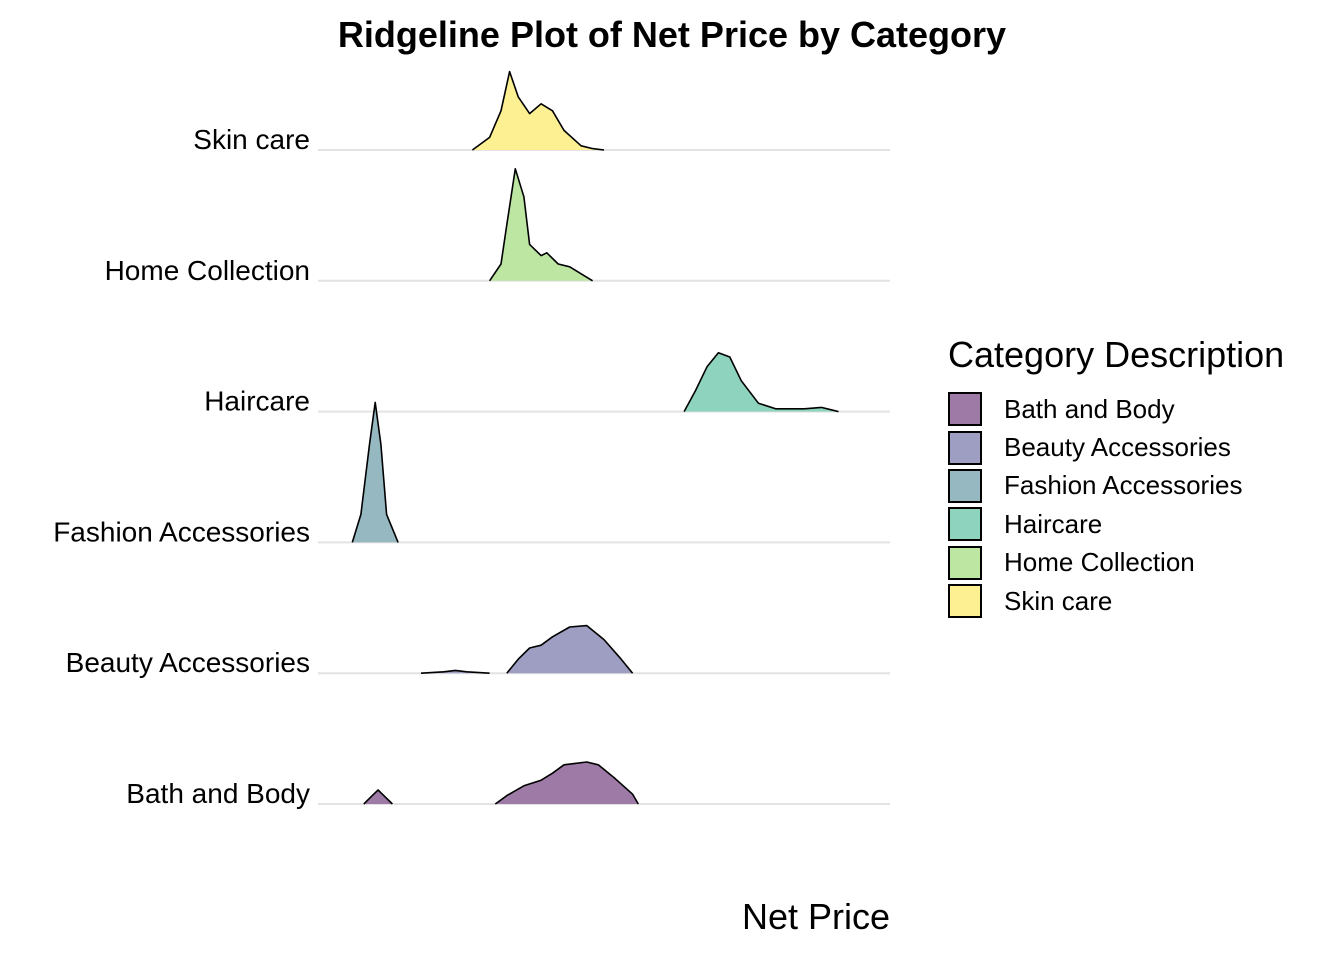  Describe the element at coordinates (1053, 523) in the screenshot. I see `legend-label: Haircare` at that location.